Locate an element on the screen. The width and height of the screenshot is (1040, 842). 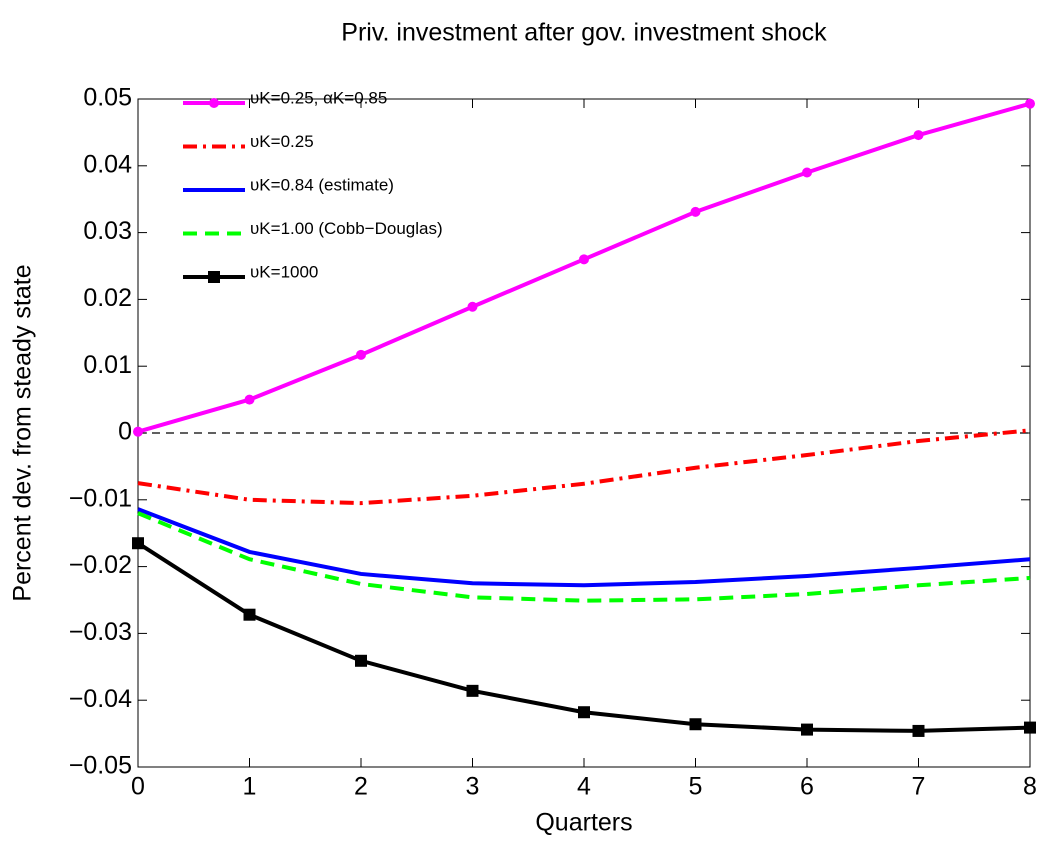
y-tick-label: −0.01 is located at coordinates (100, 498).